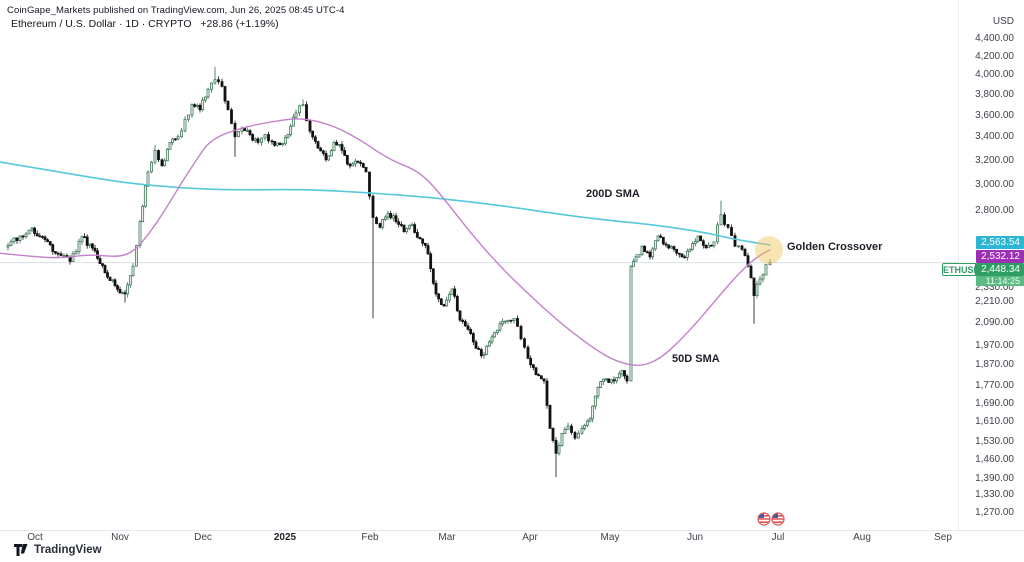 Image resolution: width=1024 pixels, height=562 pixels. Describe the element at coordinates (943, 537) in the screenshot. I see `time-tick-label: Sep` at that location.